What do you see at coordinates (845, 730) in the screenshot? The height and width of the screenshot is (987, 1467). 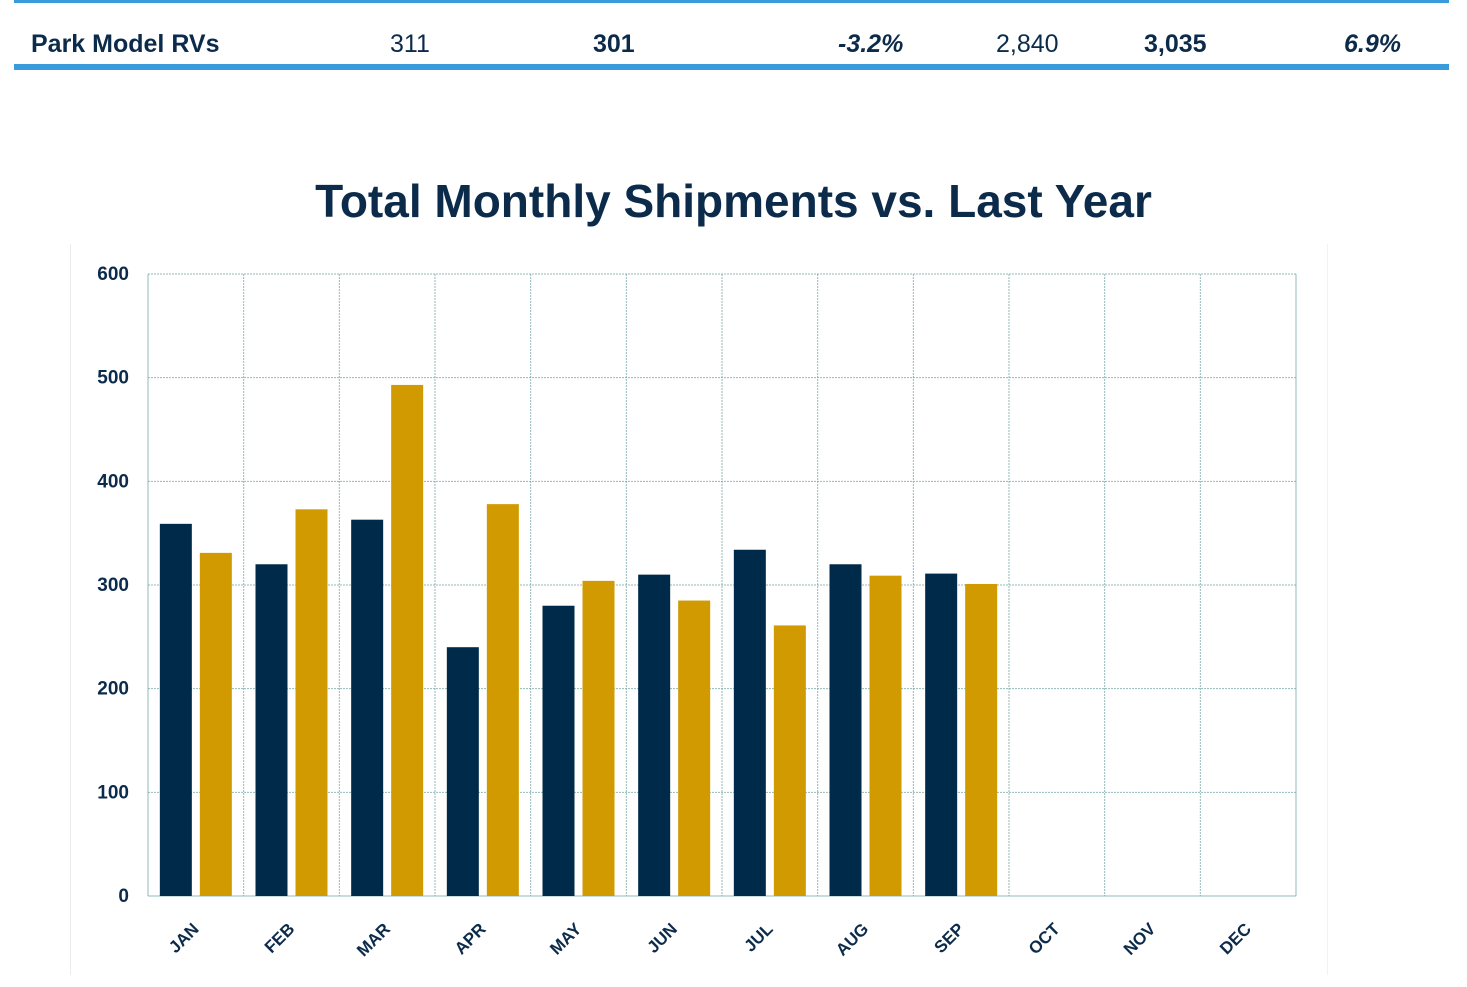 I see `bar-prev-year-aug` at bounding box center [845, 730].